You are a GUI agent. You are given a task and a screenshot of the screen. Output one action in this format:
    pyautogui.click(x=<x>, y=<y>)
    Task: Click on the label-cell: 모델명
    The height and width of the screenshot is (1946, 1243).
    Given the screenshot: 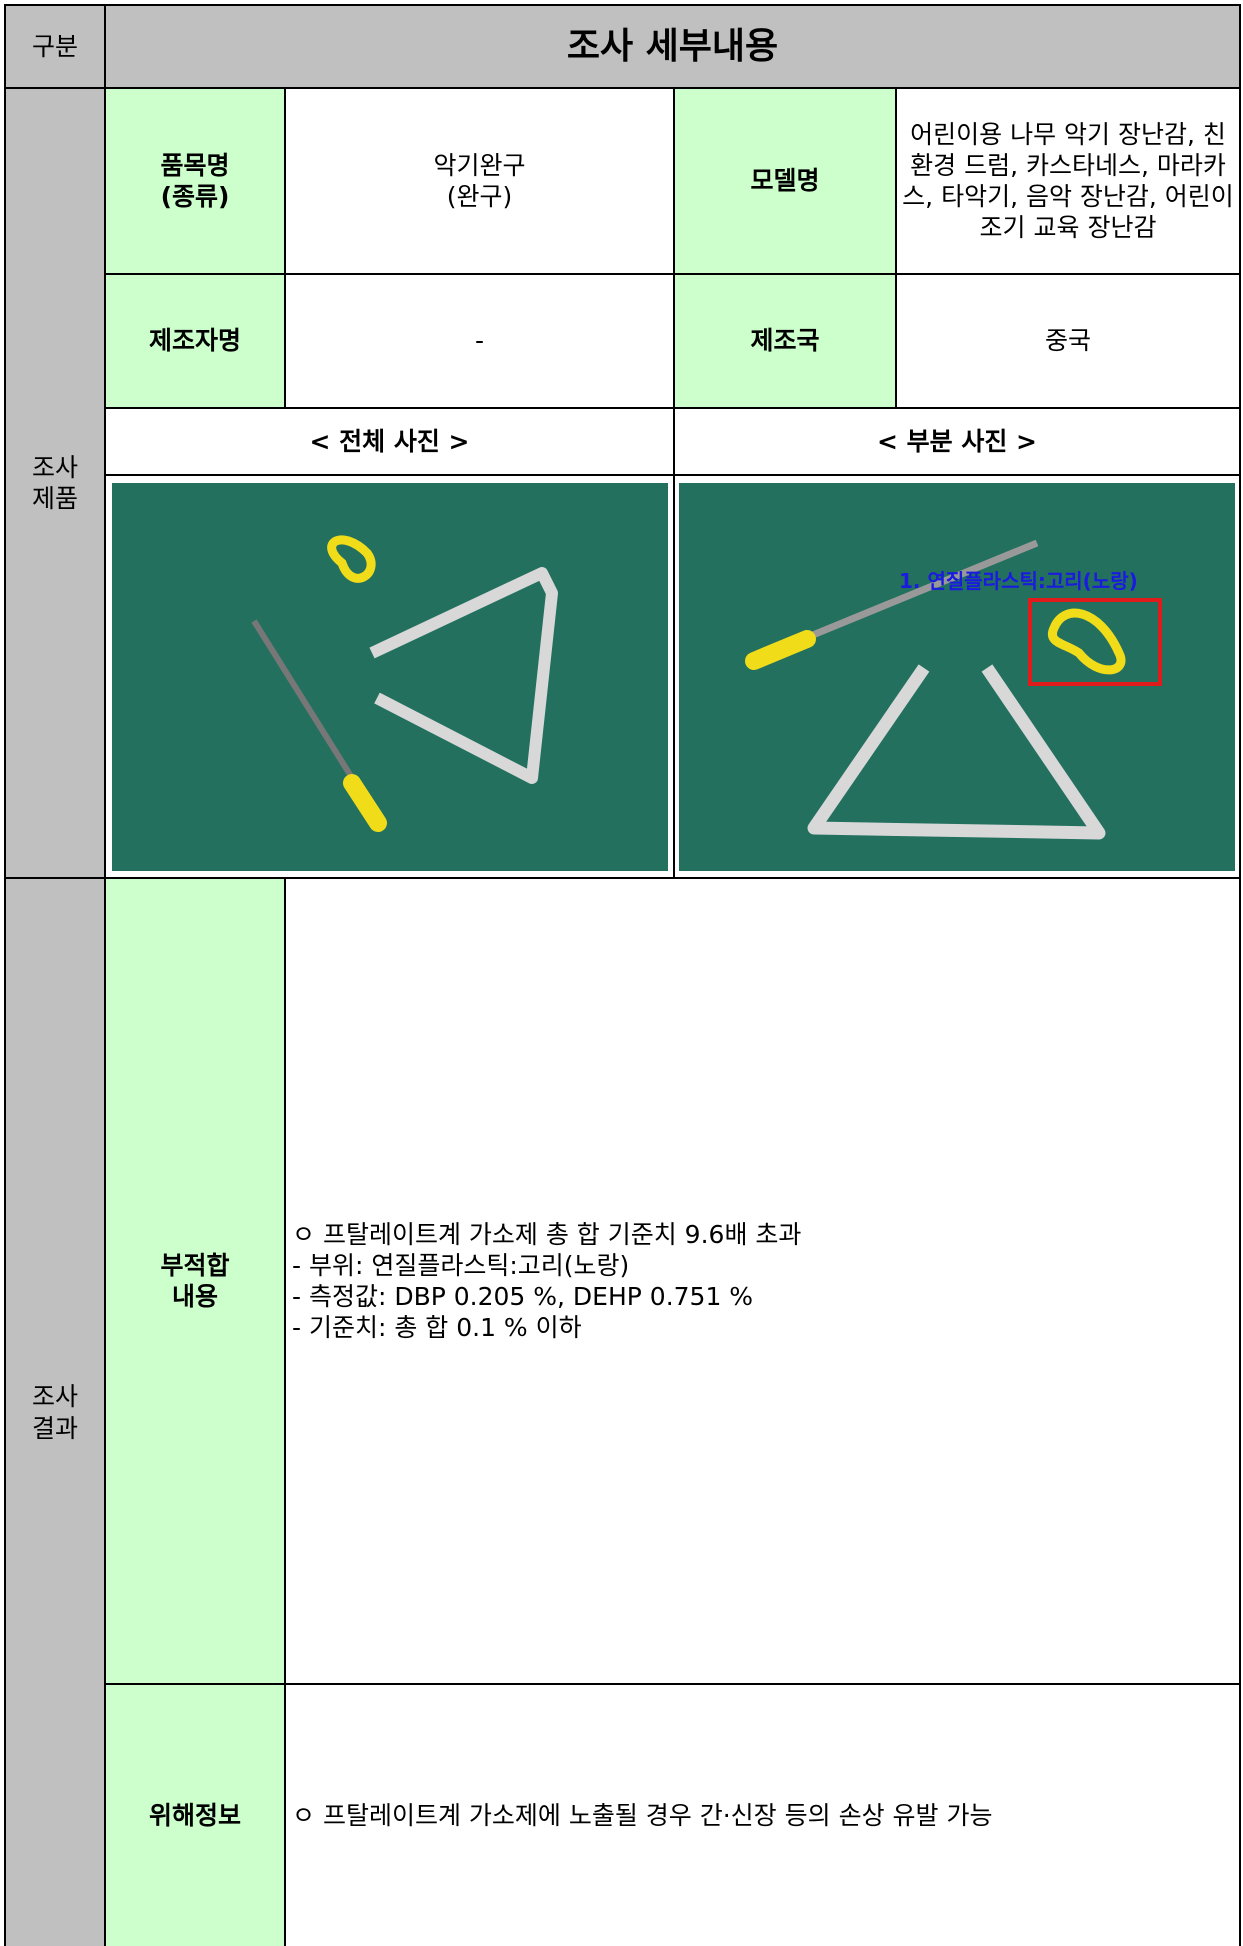 What is the action you would take?
    pyautogui.click(x=785, y=181)
    